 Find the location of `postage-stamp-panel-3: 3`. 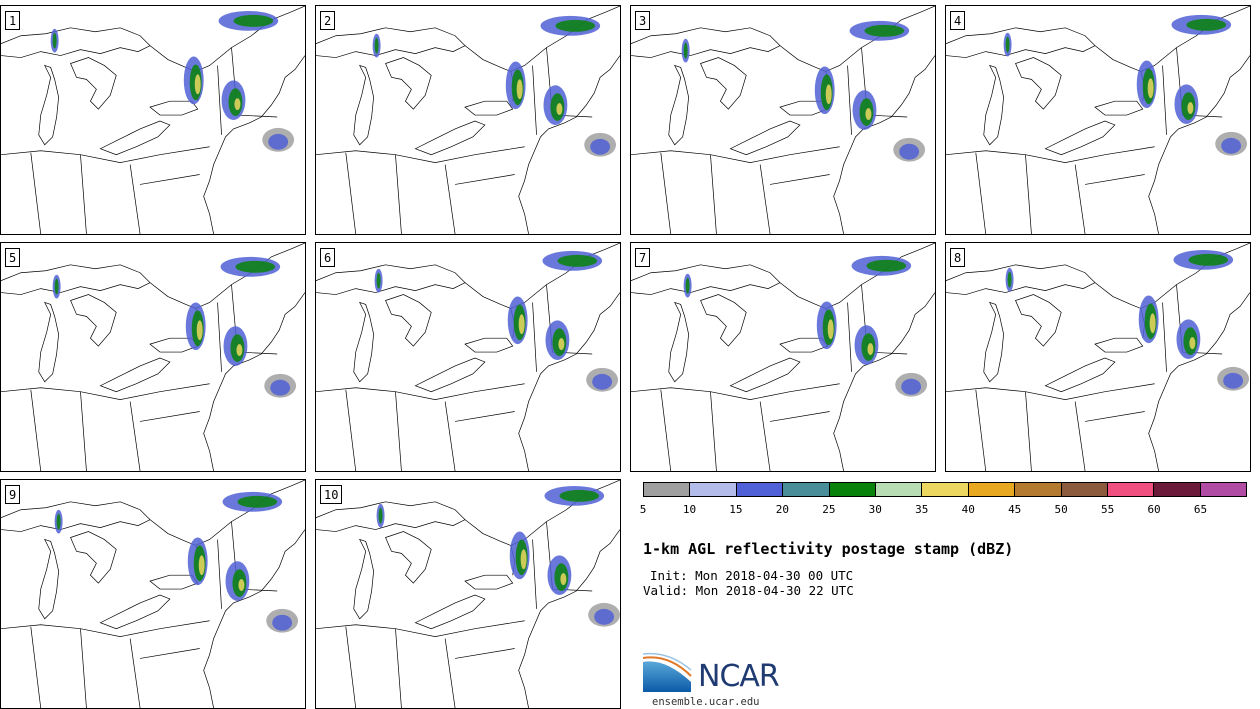

postage-stamp-panel-3: 3 is located at coordinates (783, 120).